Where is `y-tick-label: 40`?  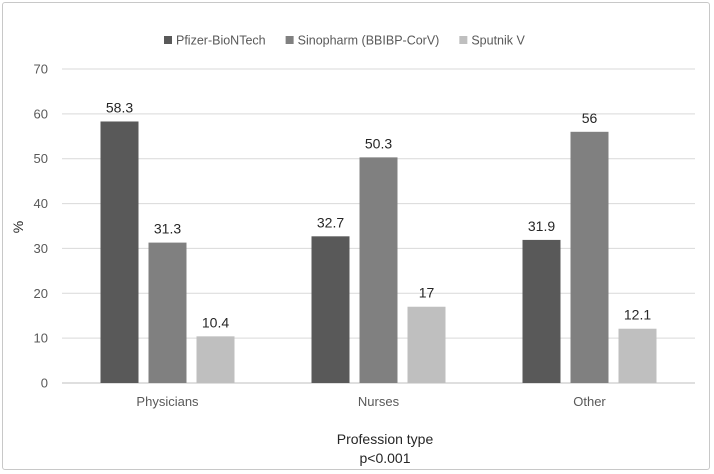
y-tick-label: 40 is located at coordinates (41, 203).